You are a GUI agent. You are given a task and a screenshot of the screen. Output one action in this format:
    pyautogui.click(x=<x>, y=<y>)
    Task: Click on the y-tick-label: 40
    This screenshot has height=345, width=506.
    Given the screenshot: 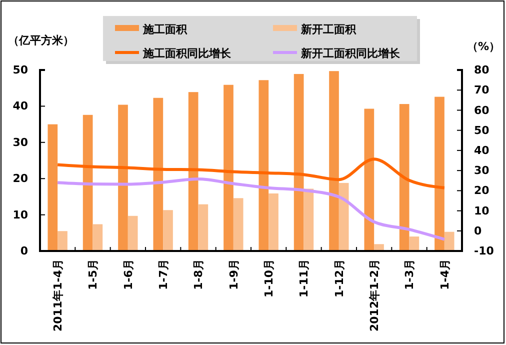 What is the action you would take?
    pyautogui.click(x=20, y=106)
    